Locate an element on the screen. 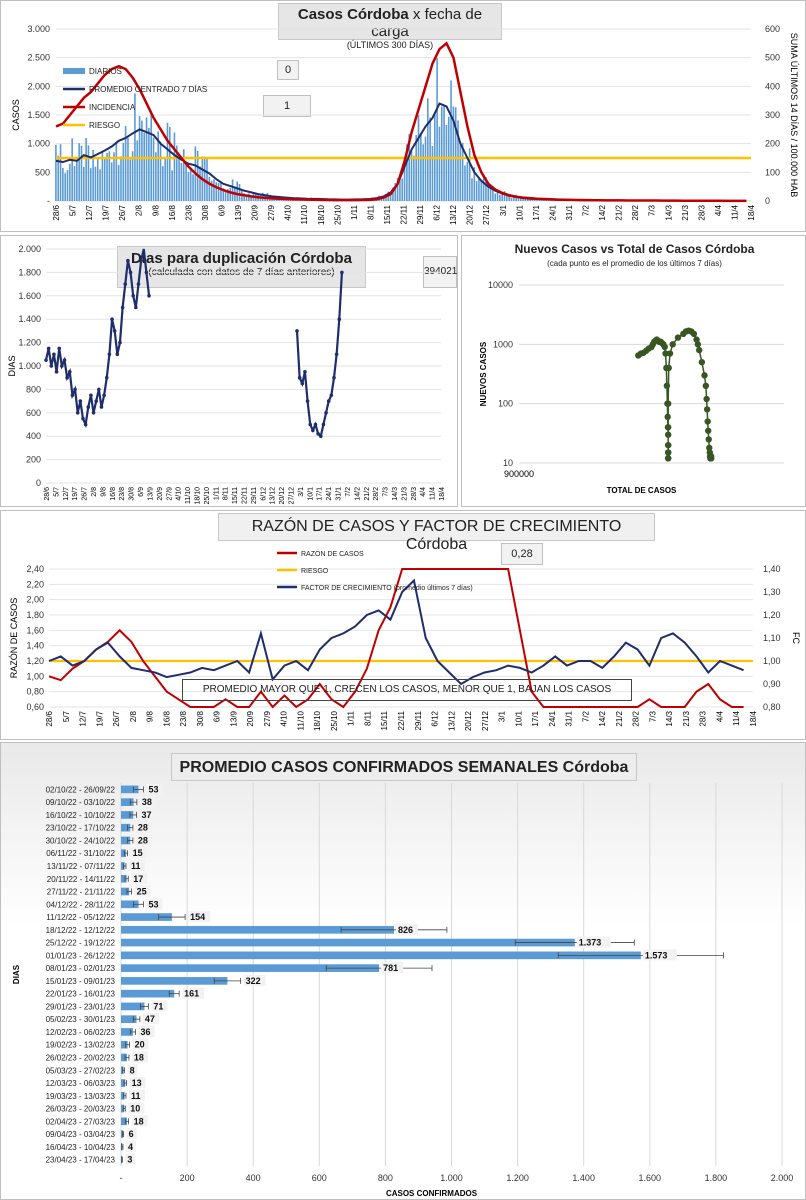 This screenshot has height=1200, width=806. chart4-ytick: 1,60 is located at coordinates (35, 630).